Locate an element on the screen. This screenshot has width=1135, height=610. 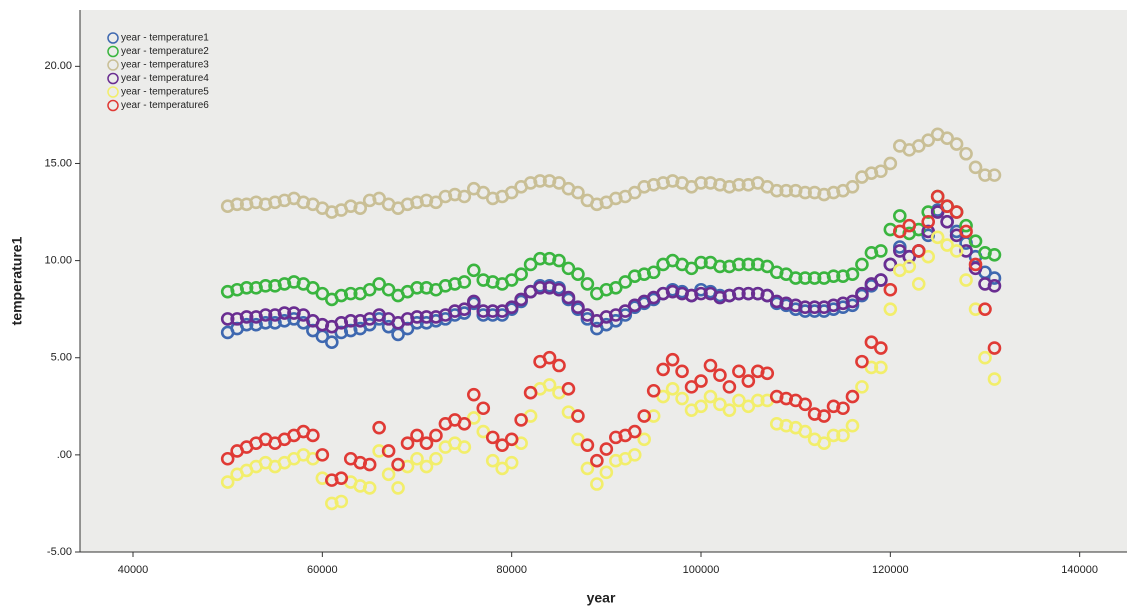
x-tick-label: 40000 is located at coordinates (133, 570).